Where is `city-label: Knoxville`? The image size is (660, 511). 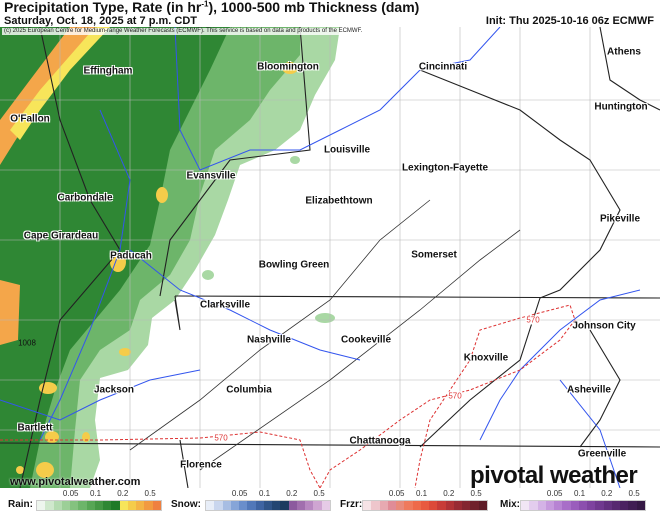
city-label: Knoxville is located at coordinates (486, 358).